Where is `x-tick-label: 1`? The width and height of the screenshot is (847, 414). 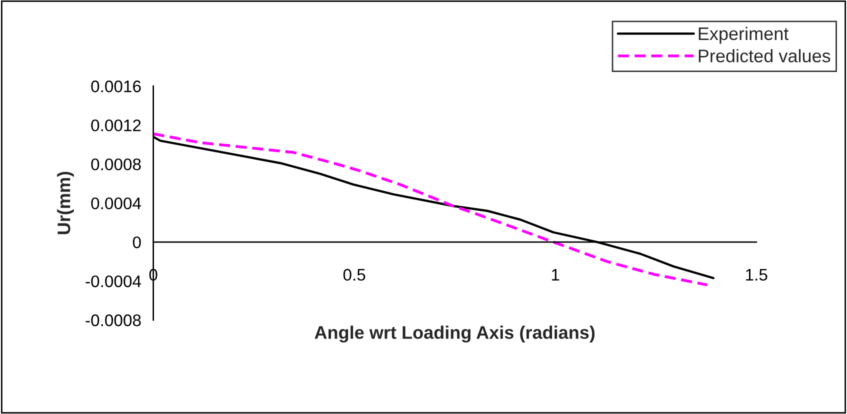 x-tick-label: 1 is located at coordinates (556, 275).